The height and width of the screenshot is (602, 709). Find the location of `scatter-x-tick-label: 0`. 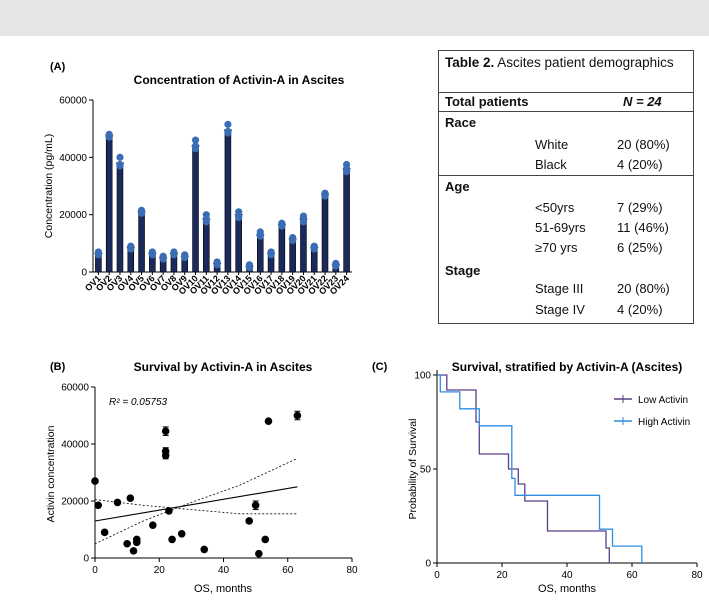

scatter-x-tick-label: 0 is located at coordinates (95, 570).